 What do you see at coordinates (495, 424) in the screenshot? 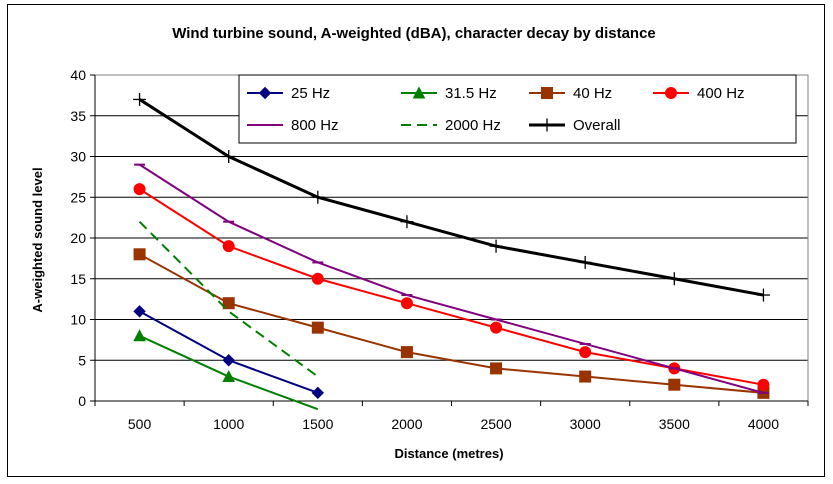
I see `x-tick-label: 2500` at bounding box center [495, 424].